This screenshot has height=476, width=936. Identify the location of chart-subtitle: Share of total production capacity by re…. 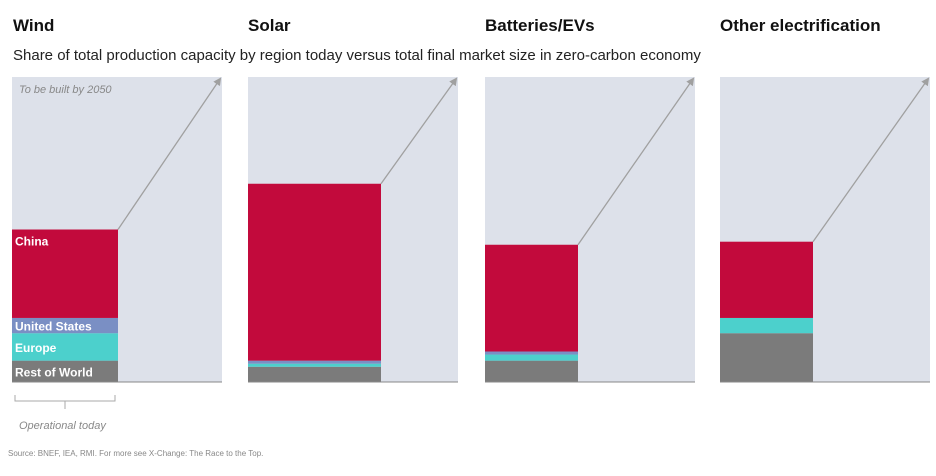
(357, 55).